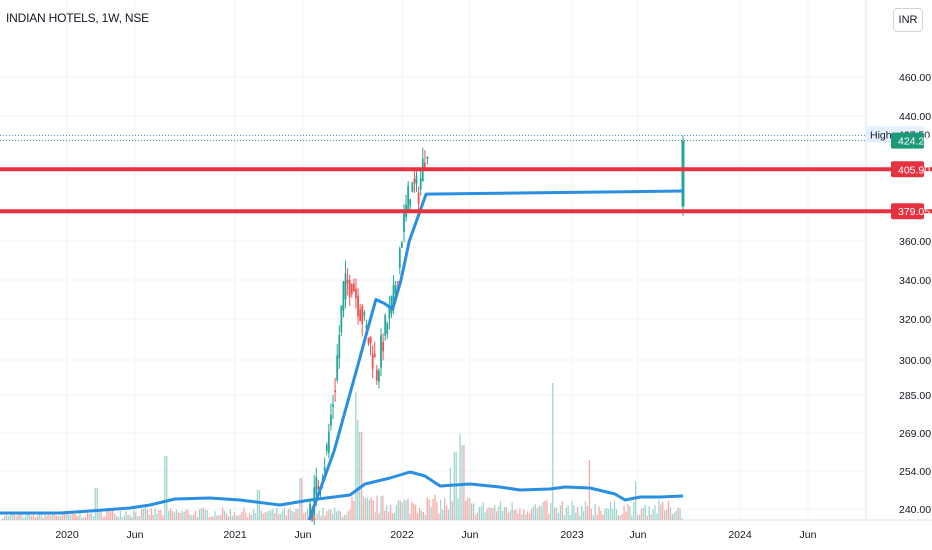  I want to click on price-tick-label: 460.00, so click(915, 78).